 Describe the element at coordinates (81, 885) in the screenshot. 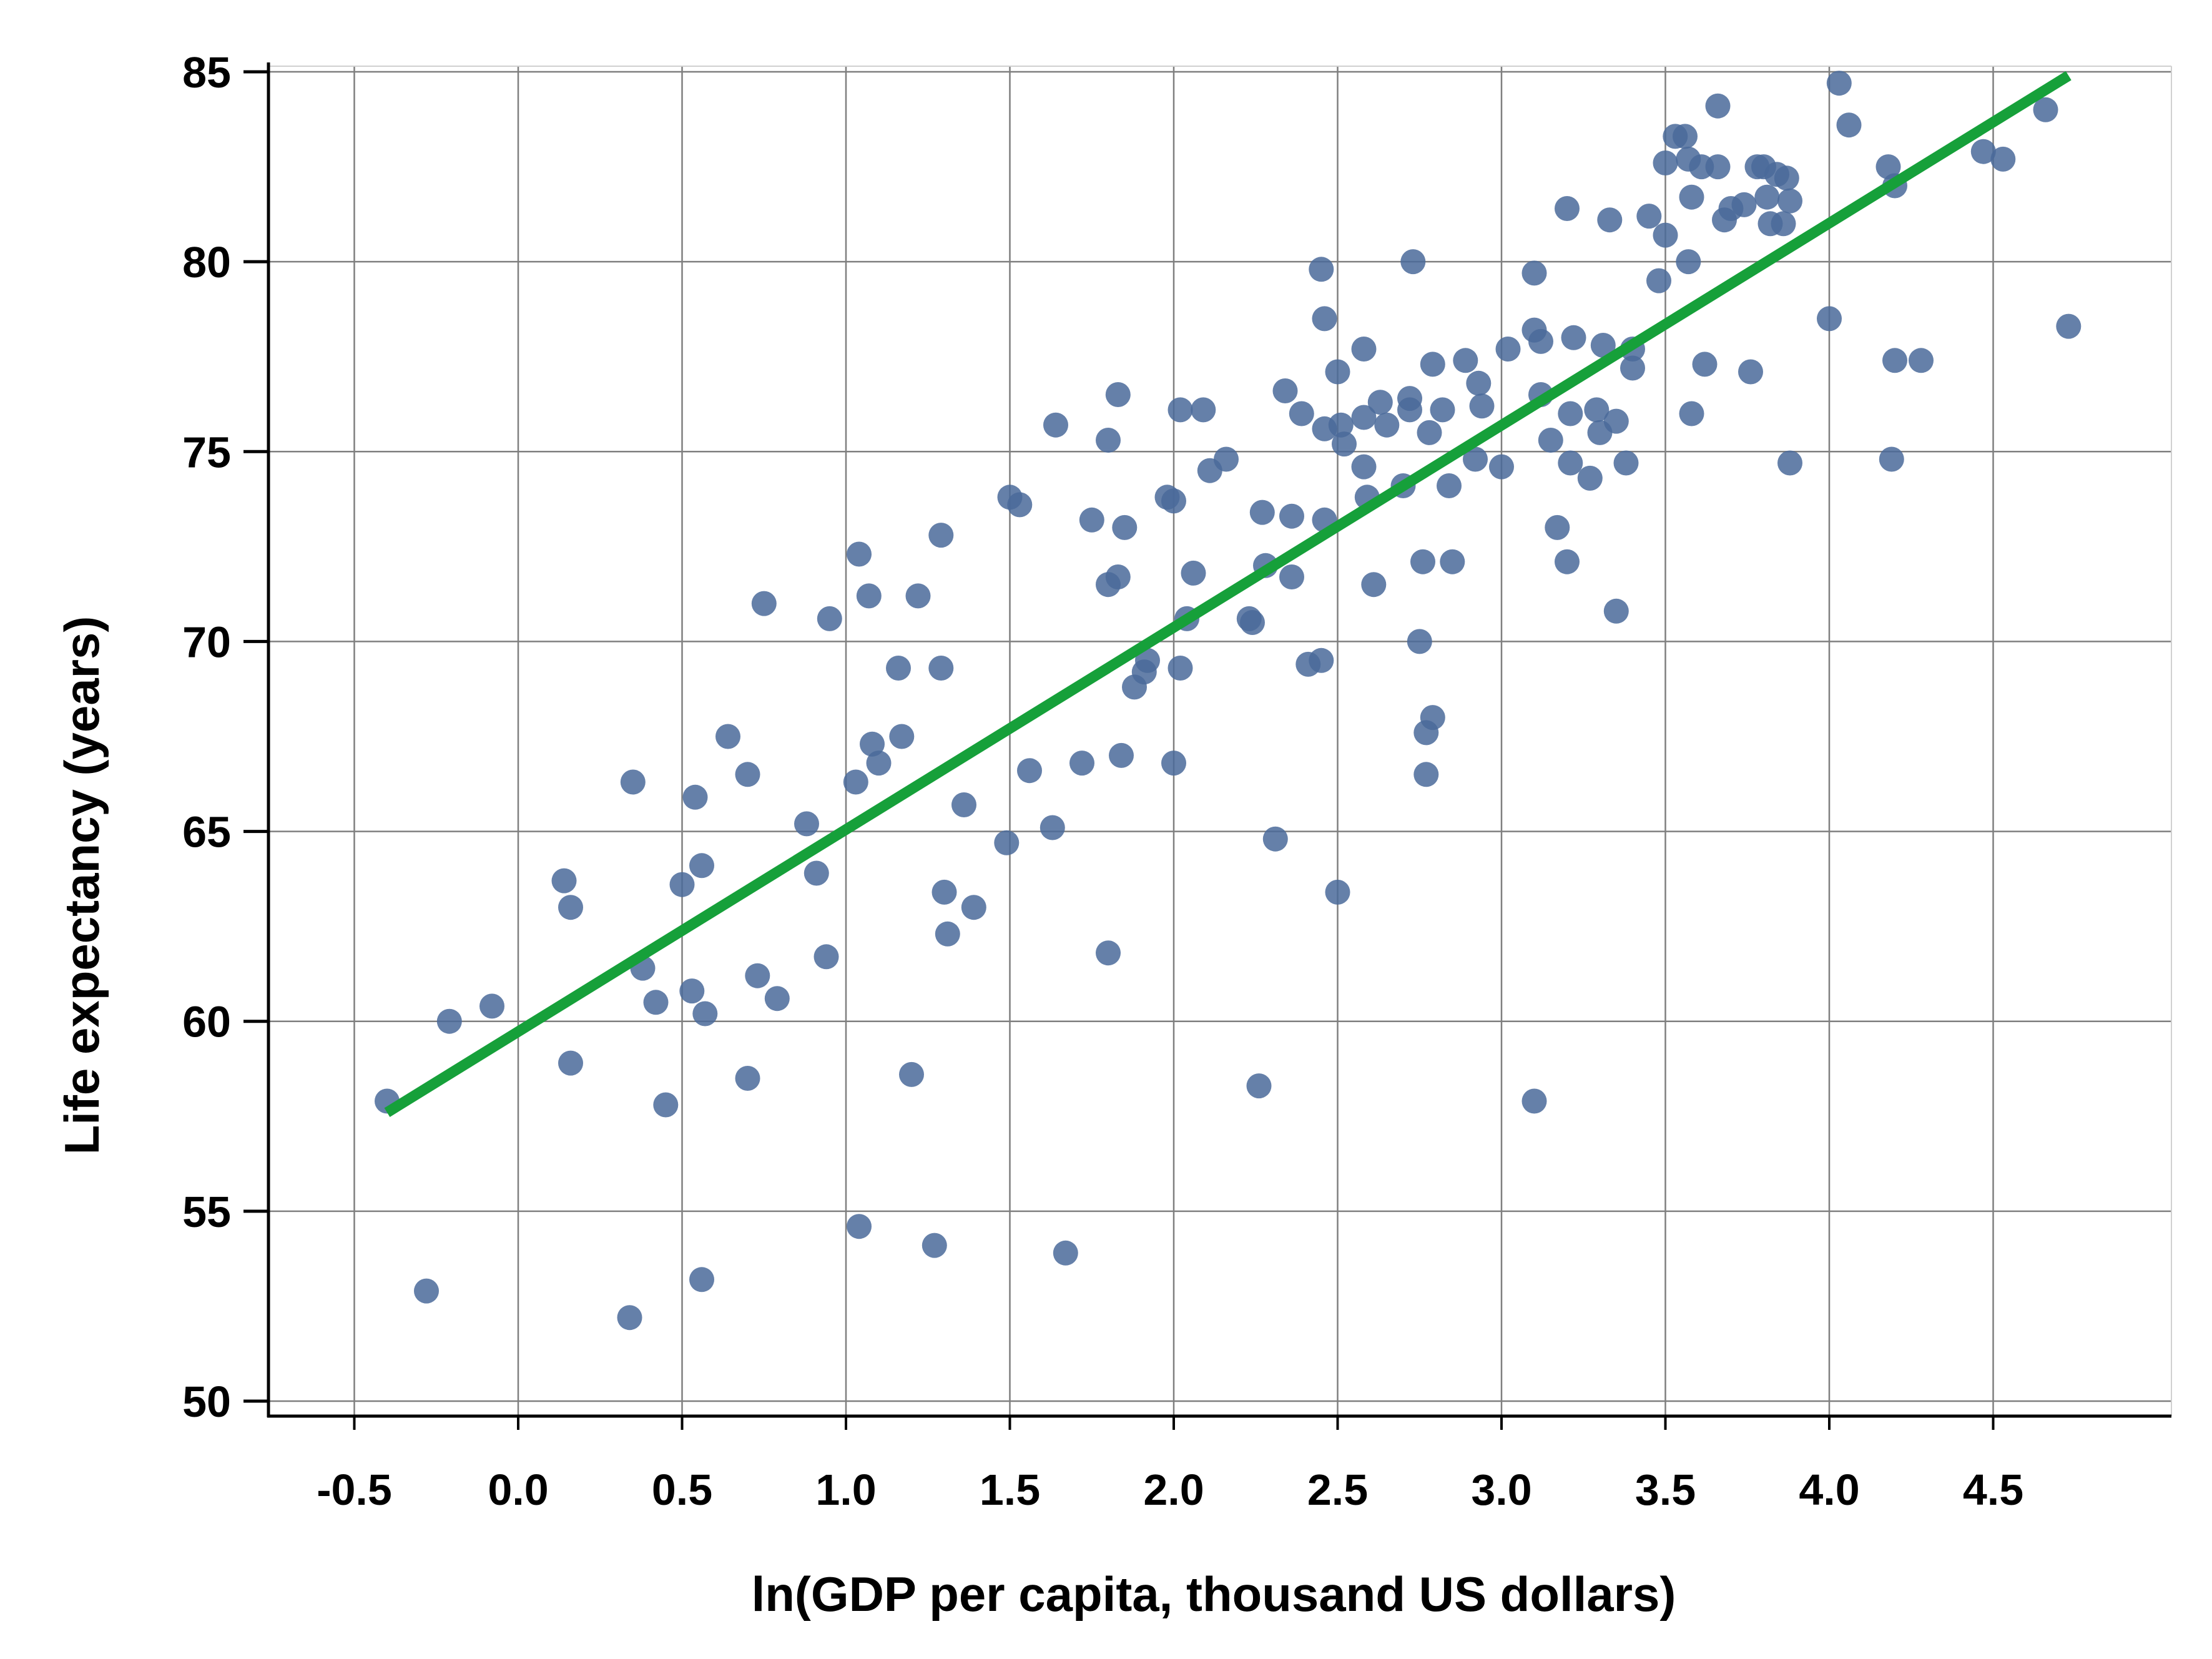

I see `y-axis-title: Life expectancy (years)` at that location.